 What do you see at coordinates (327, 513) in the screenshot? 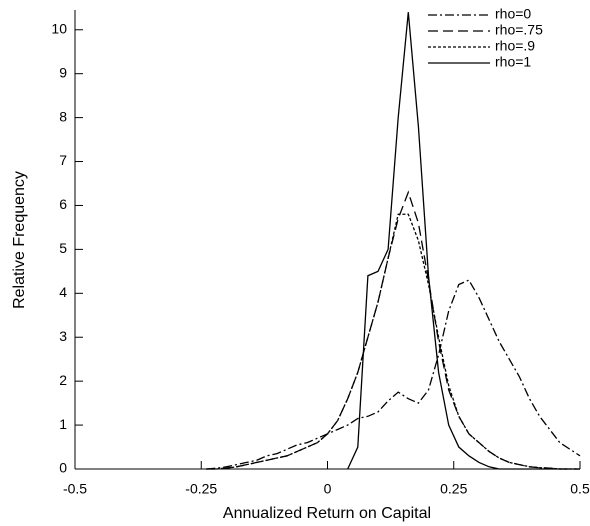
I see `x-axis-label: Annualized Return on Capital` at bounding box center [327, 513].